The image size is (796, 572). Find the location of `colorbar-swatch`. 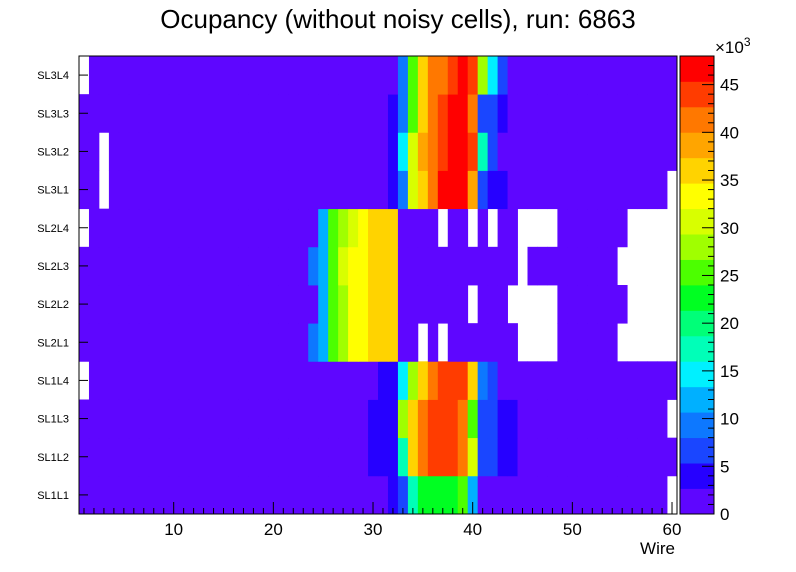

colorbar-swatch is located at coordinates (697, 145).